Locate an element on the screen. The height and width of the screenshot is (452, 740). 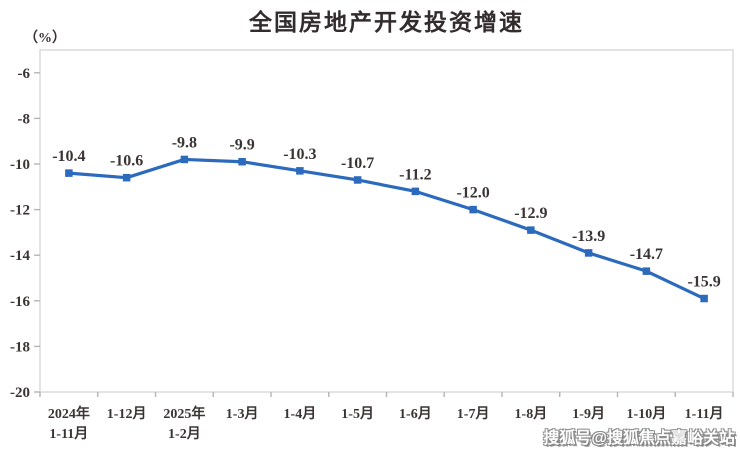
x-category-label: 1-10月 is located at coordinates (647, 414).